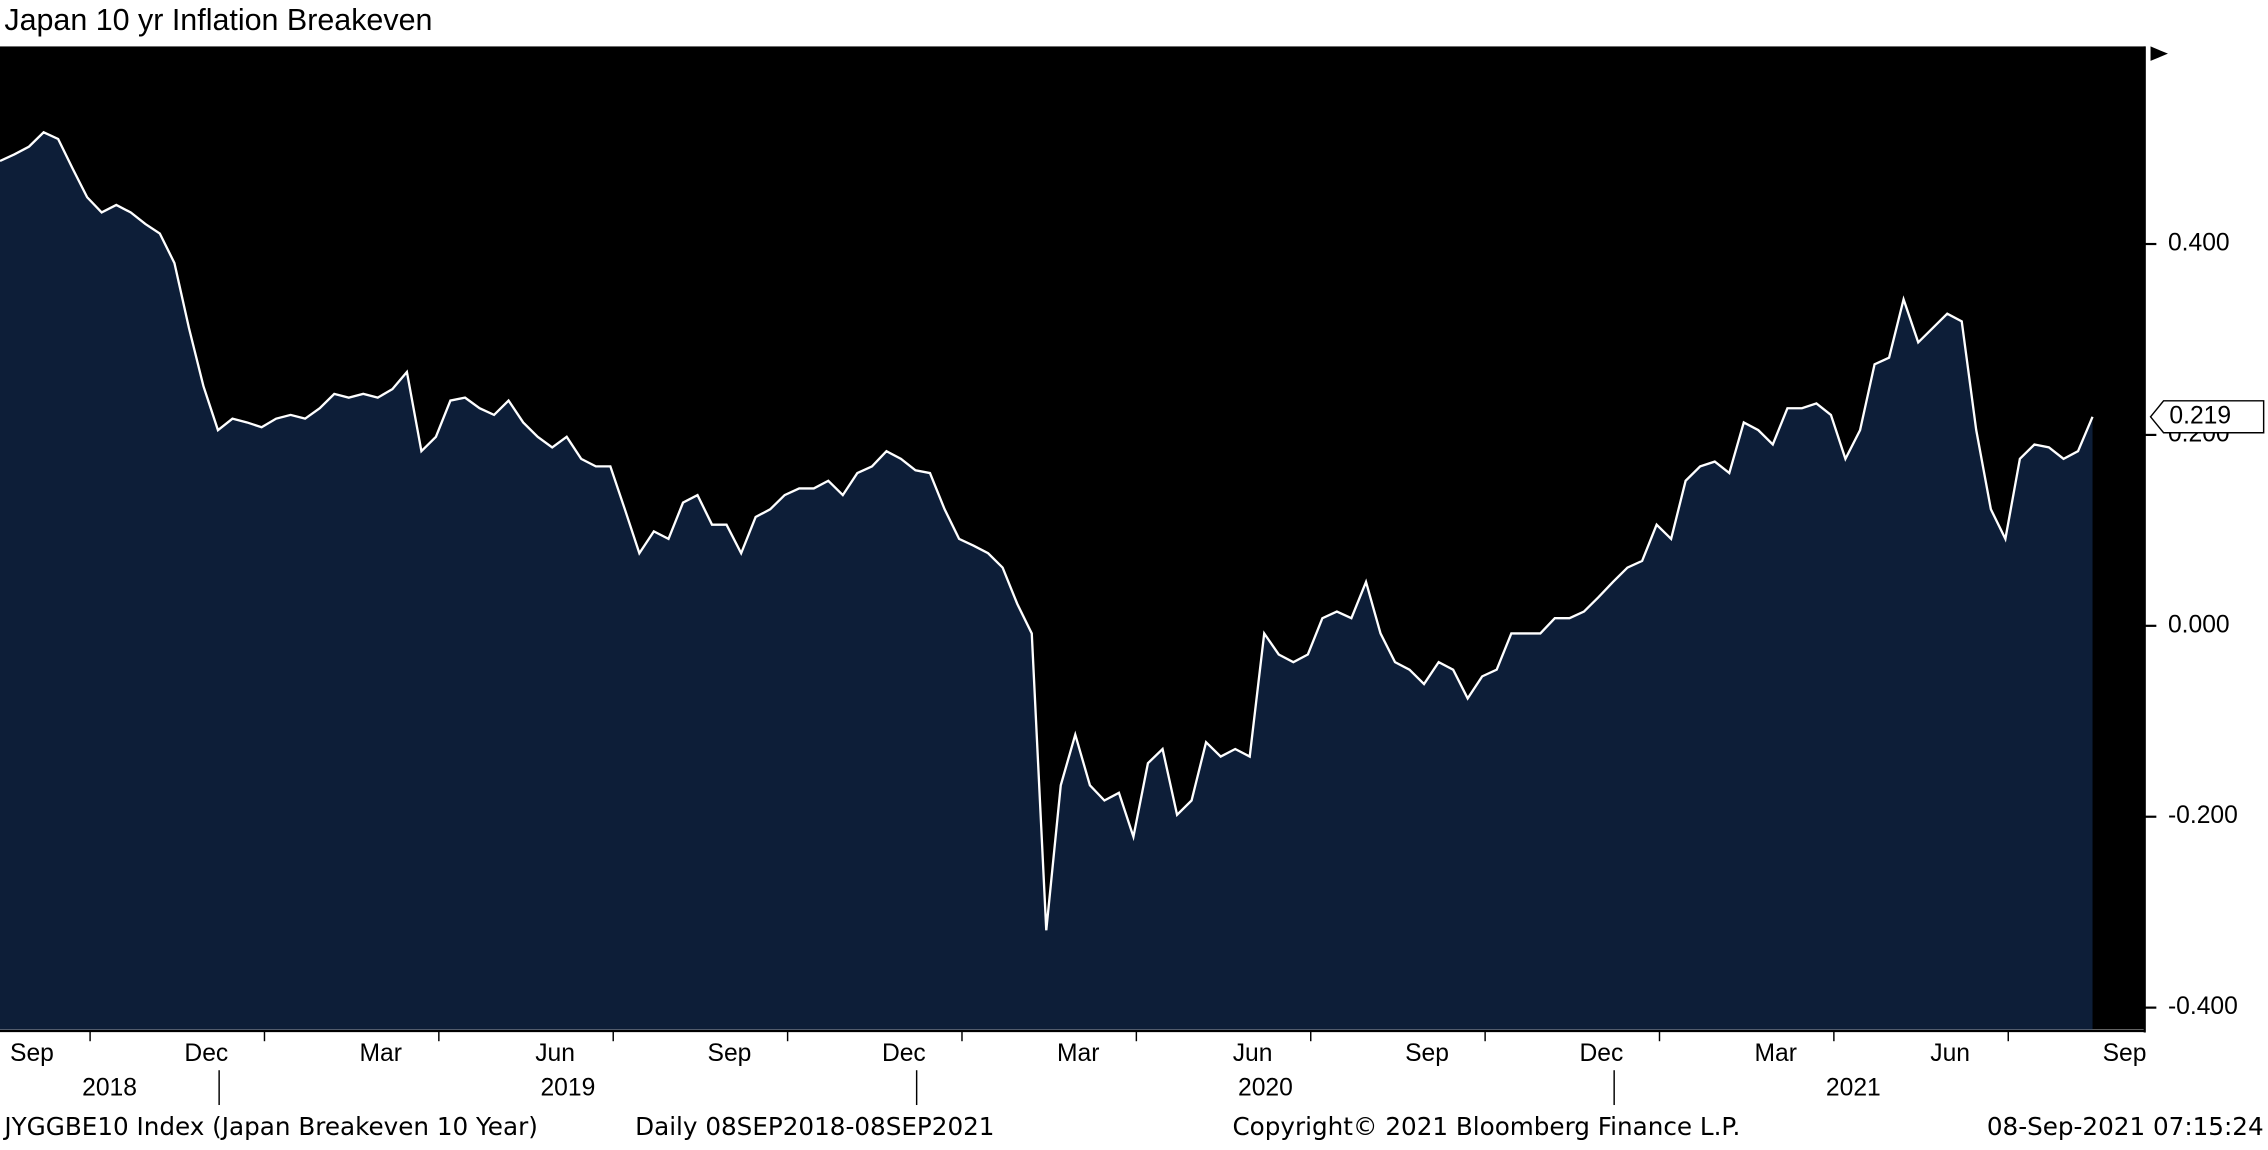 The width and height of the screenshot is (2268, 1150). Describe the element at coordinates (218, 20) in the screenshot. I see `chart-title: Japan 10 yr Inflation Breakeven` at that location.